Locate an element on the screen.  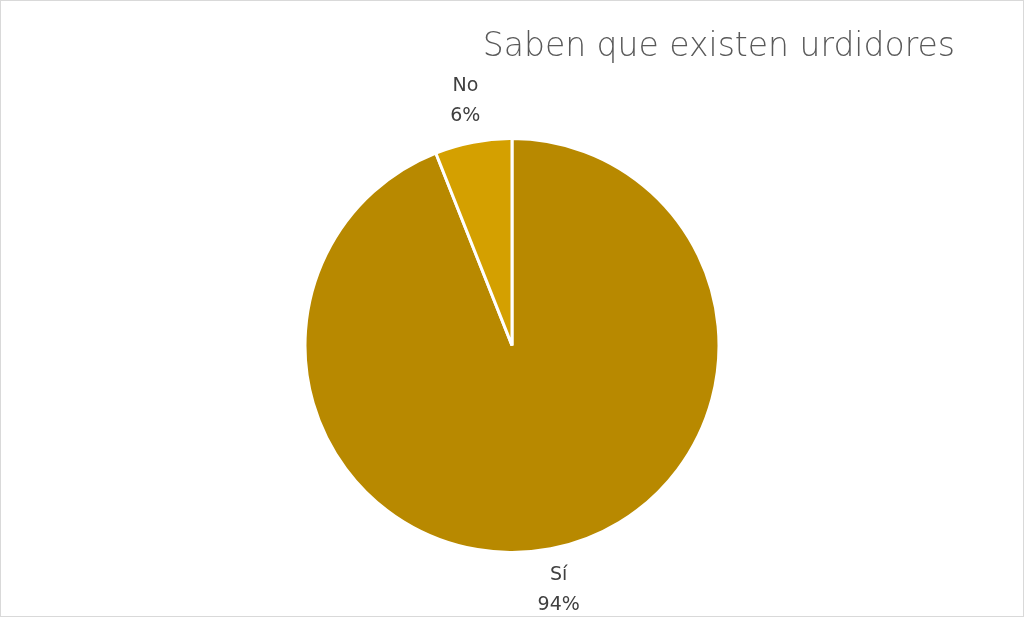
data-label: 94% is located at coordinates (558, 603).